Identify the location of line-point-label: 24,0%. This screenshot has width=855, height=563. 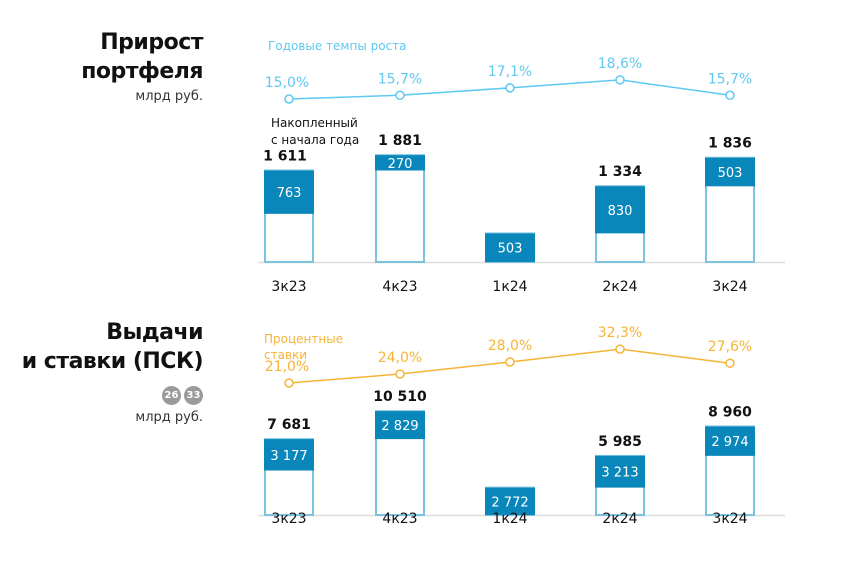
(400, 358).